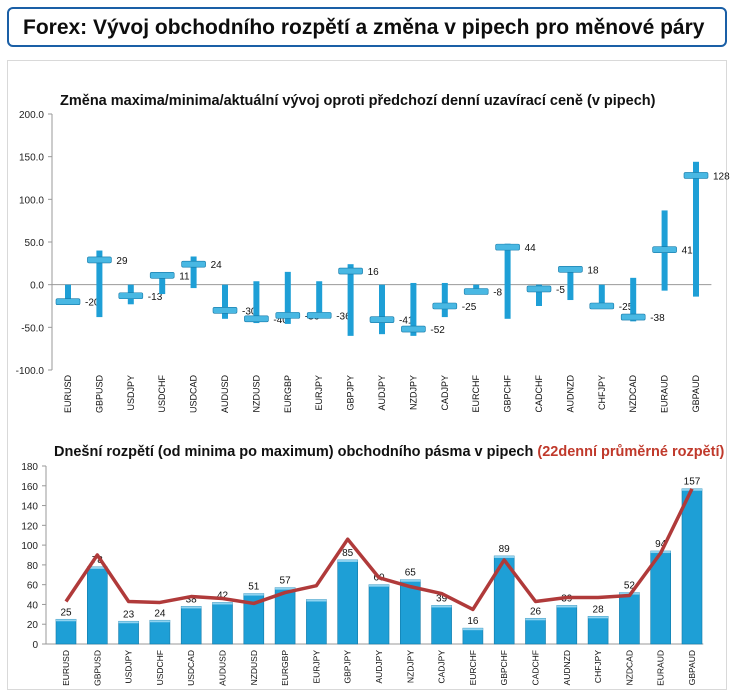  I want to click on x-tick-label: CHFJPY, so click(602, 392).